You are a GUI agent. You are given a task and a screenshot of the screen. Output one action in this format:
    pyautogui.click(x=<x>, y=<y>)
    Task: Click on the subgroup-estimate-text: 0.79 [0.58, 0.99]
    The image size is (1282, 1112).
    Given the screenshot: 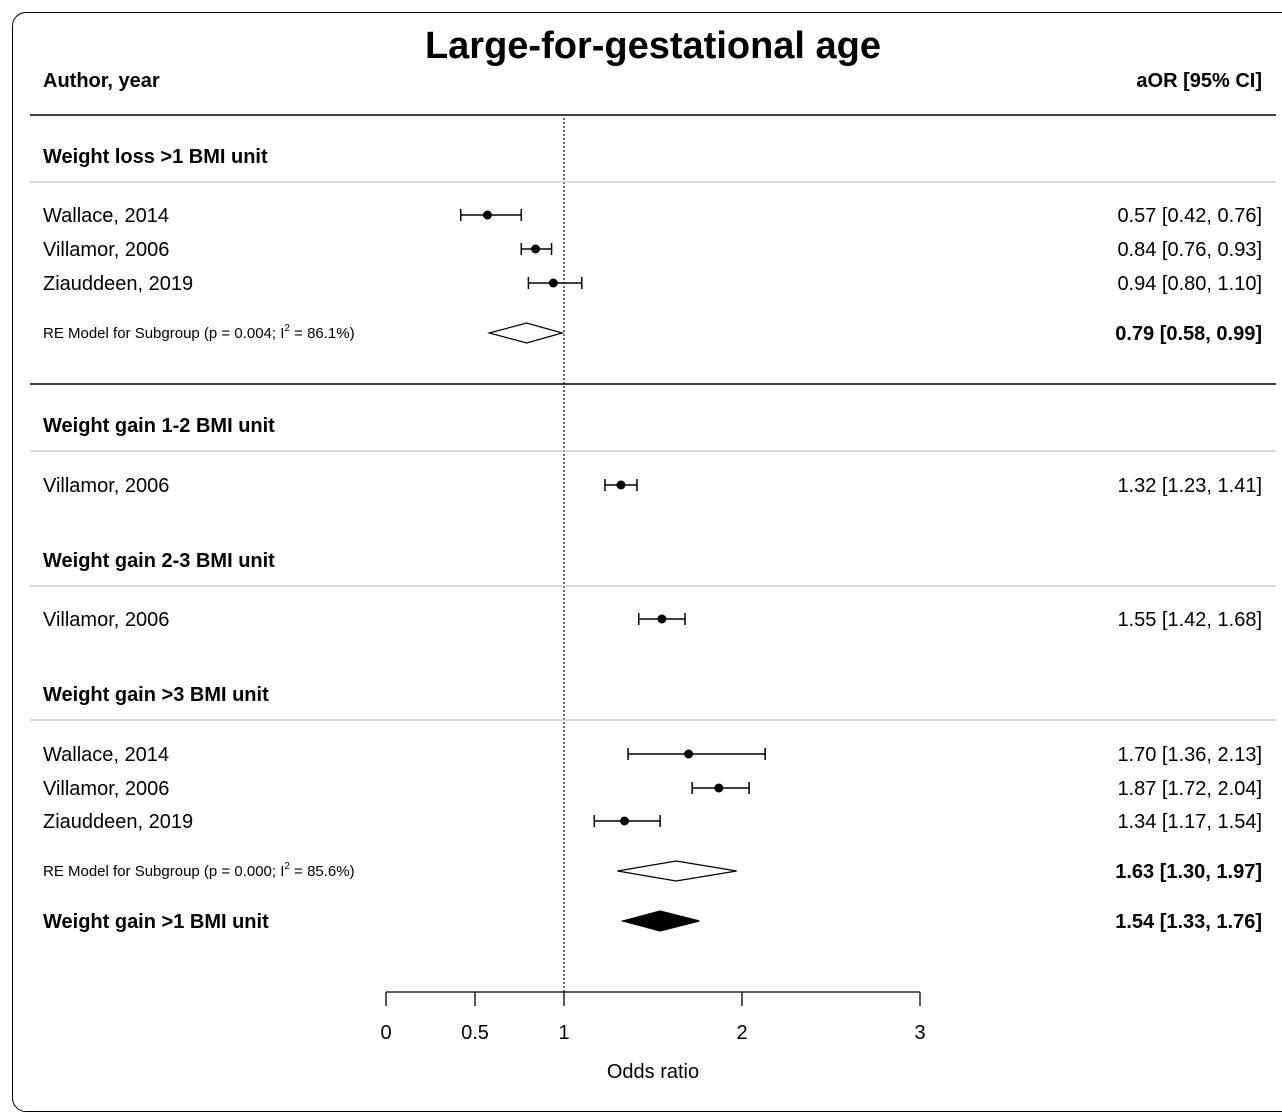 What is the action you would take?
    pyautogui.click(x=1188, y=334)
    